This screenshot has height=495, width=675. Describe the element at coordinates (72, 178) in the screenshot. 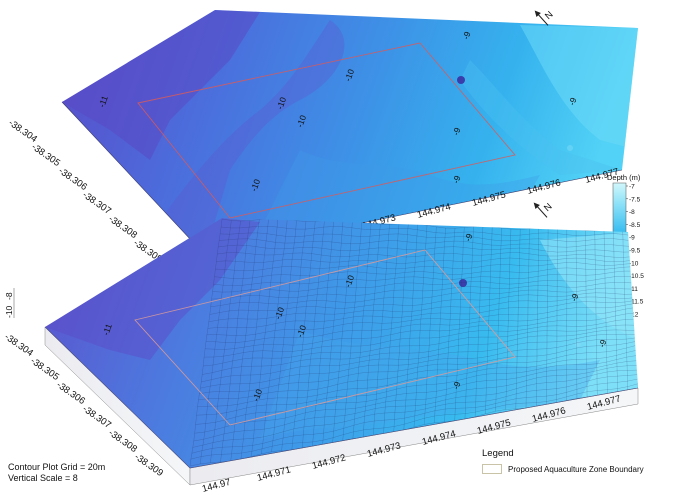

I see `top-lat-tick: -38.306` at that location.